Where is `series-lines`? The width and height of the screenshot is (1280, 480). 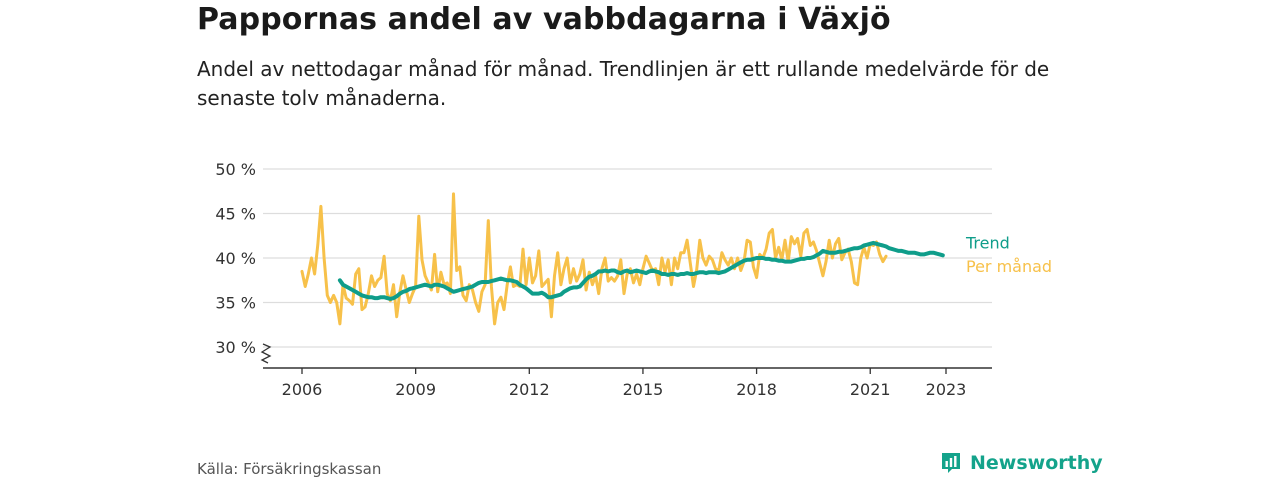 series-lines is located at coordinates (622, 259).